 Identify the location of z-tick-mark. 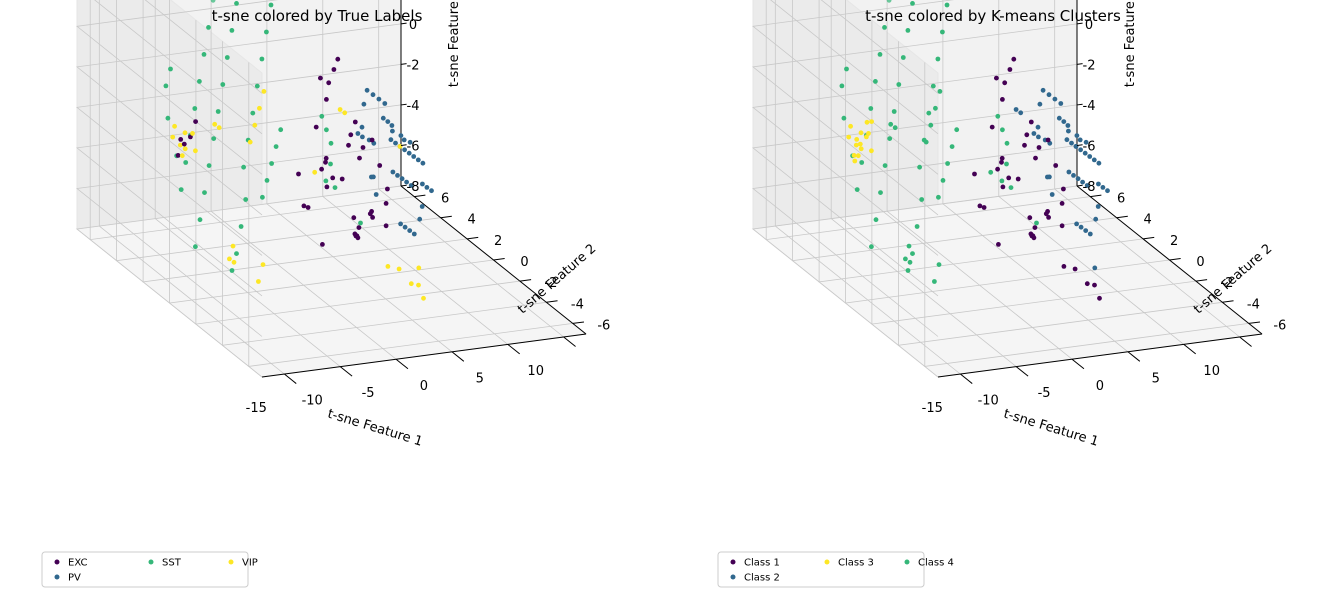
(403, 23).